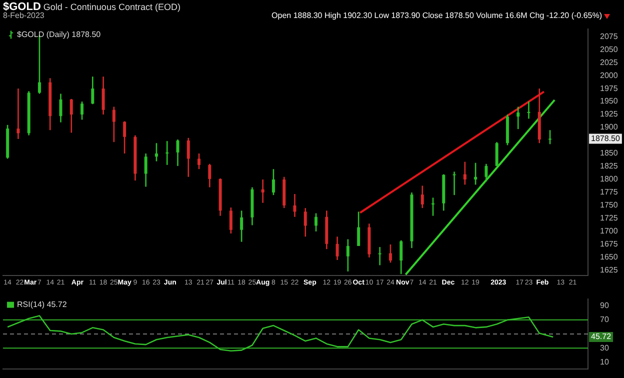 The image size is (624, 378). Describe the element at coordinates (609, 49) in the screenshot. I see `y-tick-label: 2050` at that location.